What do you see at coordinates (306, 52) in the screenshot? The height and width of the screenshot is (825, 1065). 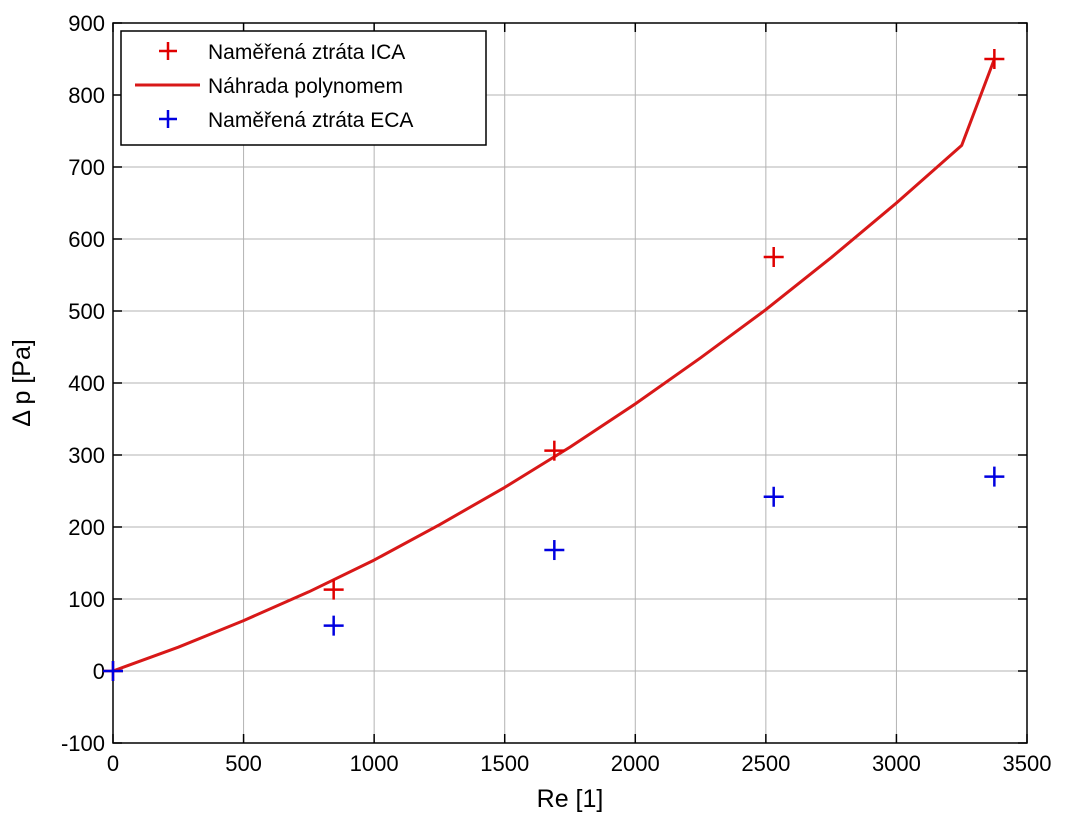 I see `legend-label: Naměřená ztráta ICA` at bounding box center [306, 52].